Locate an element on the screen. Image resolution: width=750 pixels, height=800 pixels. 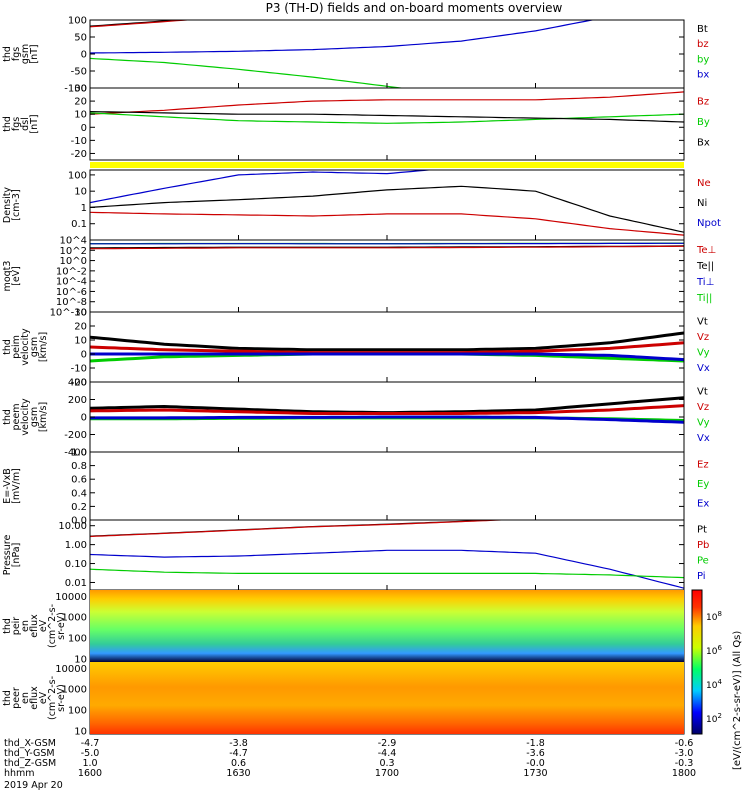
orbit-row-label: thd_X-GSM is located at coordinates (30, 743).